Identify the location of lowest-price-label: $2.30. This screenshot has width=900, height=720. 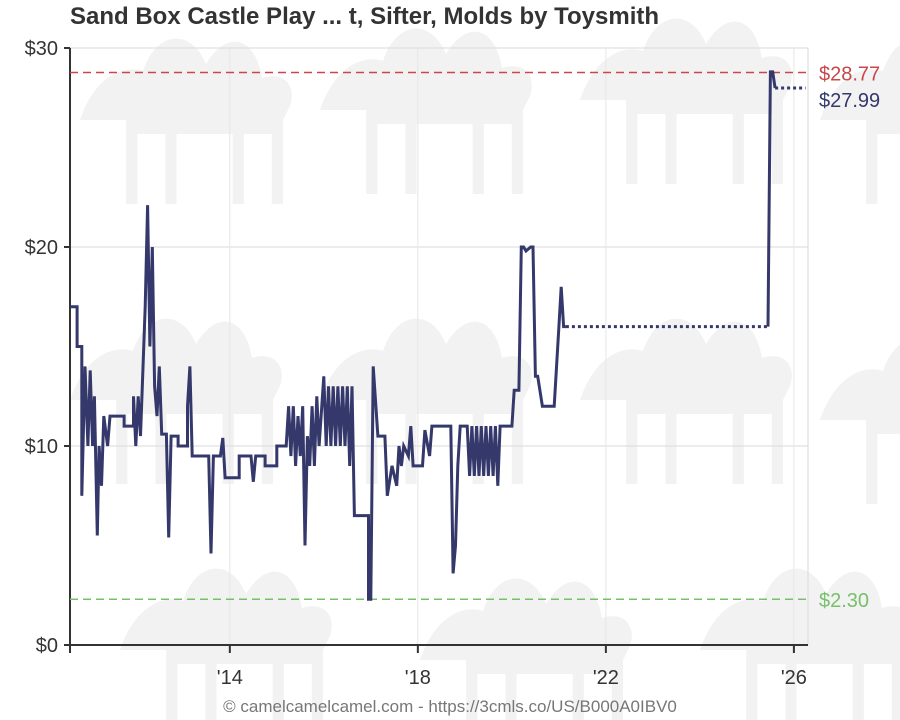
(844, 601).